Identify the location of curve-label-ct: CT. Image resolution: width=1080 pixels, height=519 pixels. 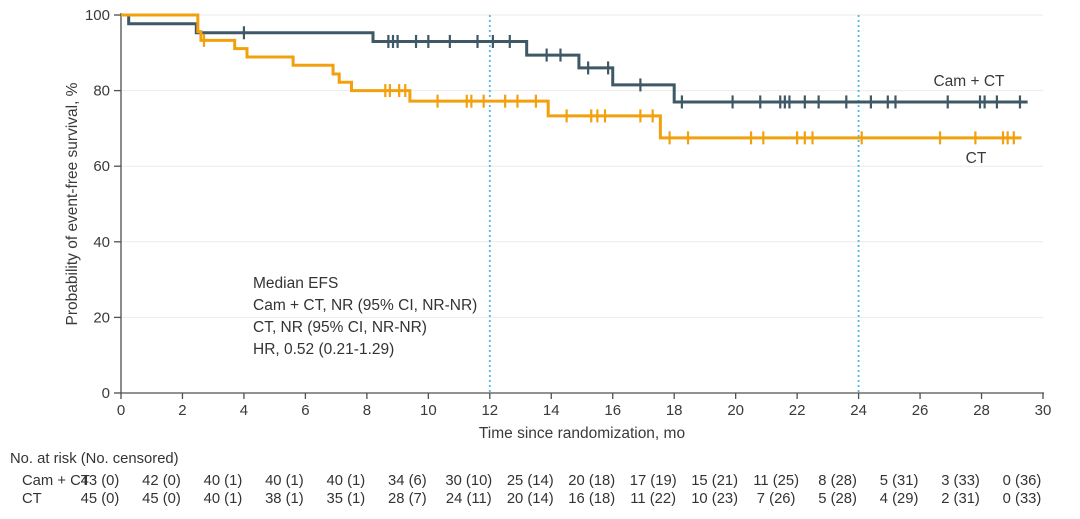
(976, 158).